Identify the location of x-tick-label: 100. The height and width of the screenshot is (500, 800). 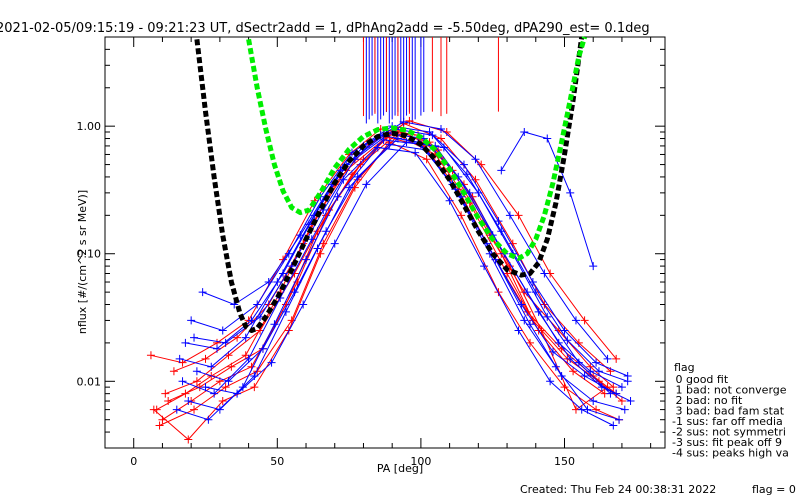
(420, 461).